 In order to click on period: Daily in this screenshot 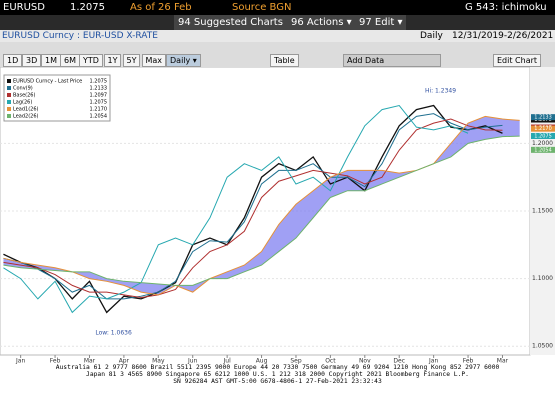, I will do `click(431, 36)`.